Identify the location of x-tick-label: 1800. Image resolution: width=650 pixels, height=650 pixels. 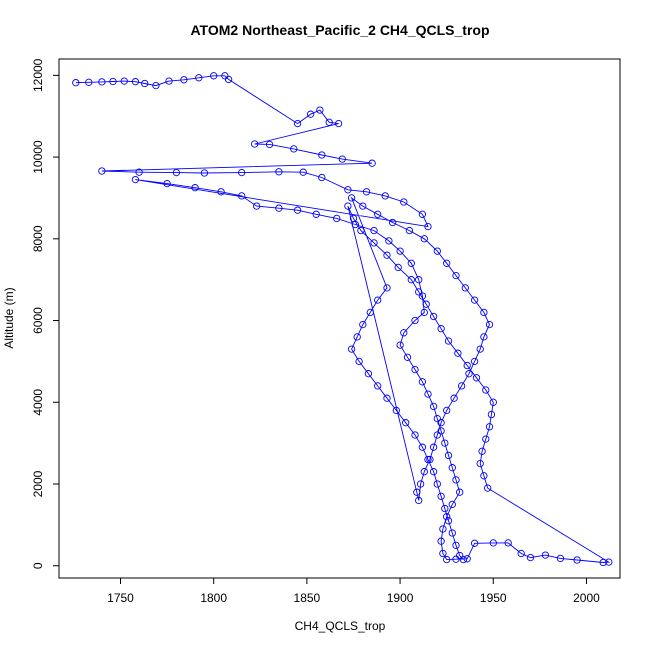
(213, 598).